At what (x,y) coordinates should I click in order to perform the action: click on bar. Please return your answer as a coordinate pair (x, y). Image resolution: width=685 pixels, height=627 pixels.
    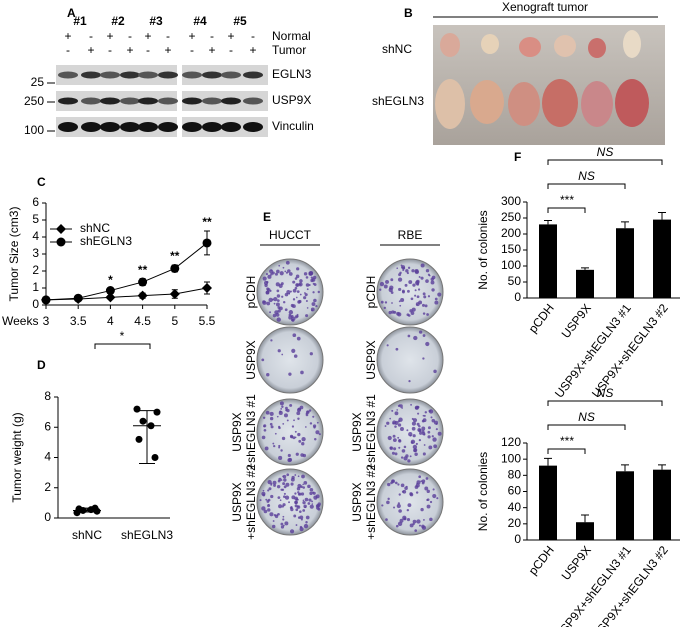
    Looking at the image, I should click on (662, 504).